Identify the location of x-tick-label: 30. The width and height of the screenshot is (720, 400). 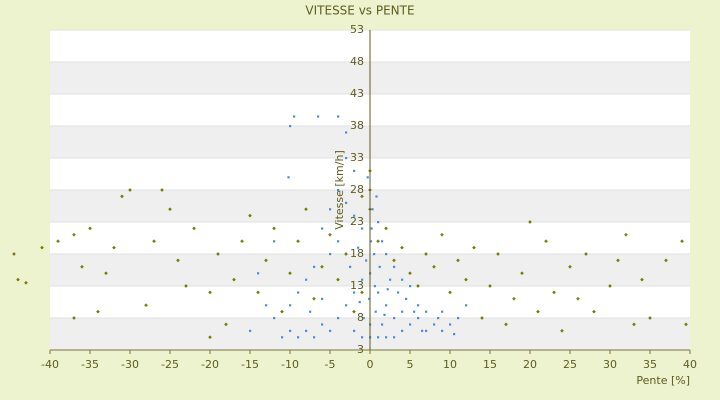
(610, 364).